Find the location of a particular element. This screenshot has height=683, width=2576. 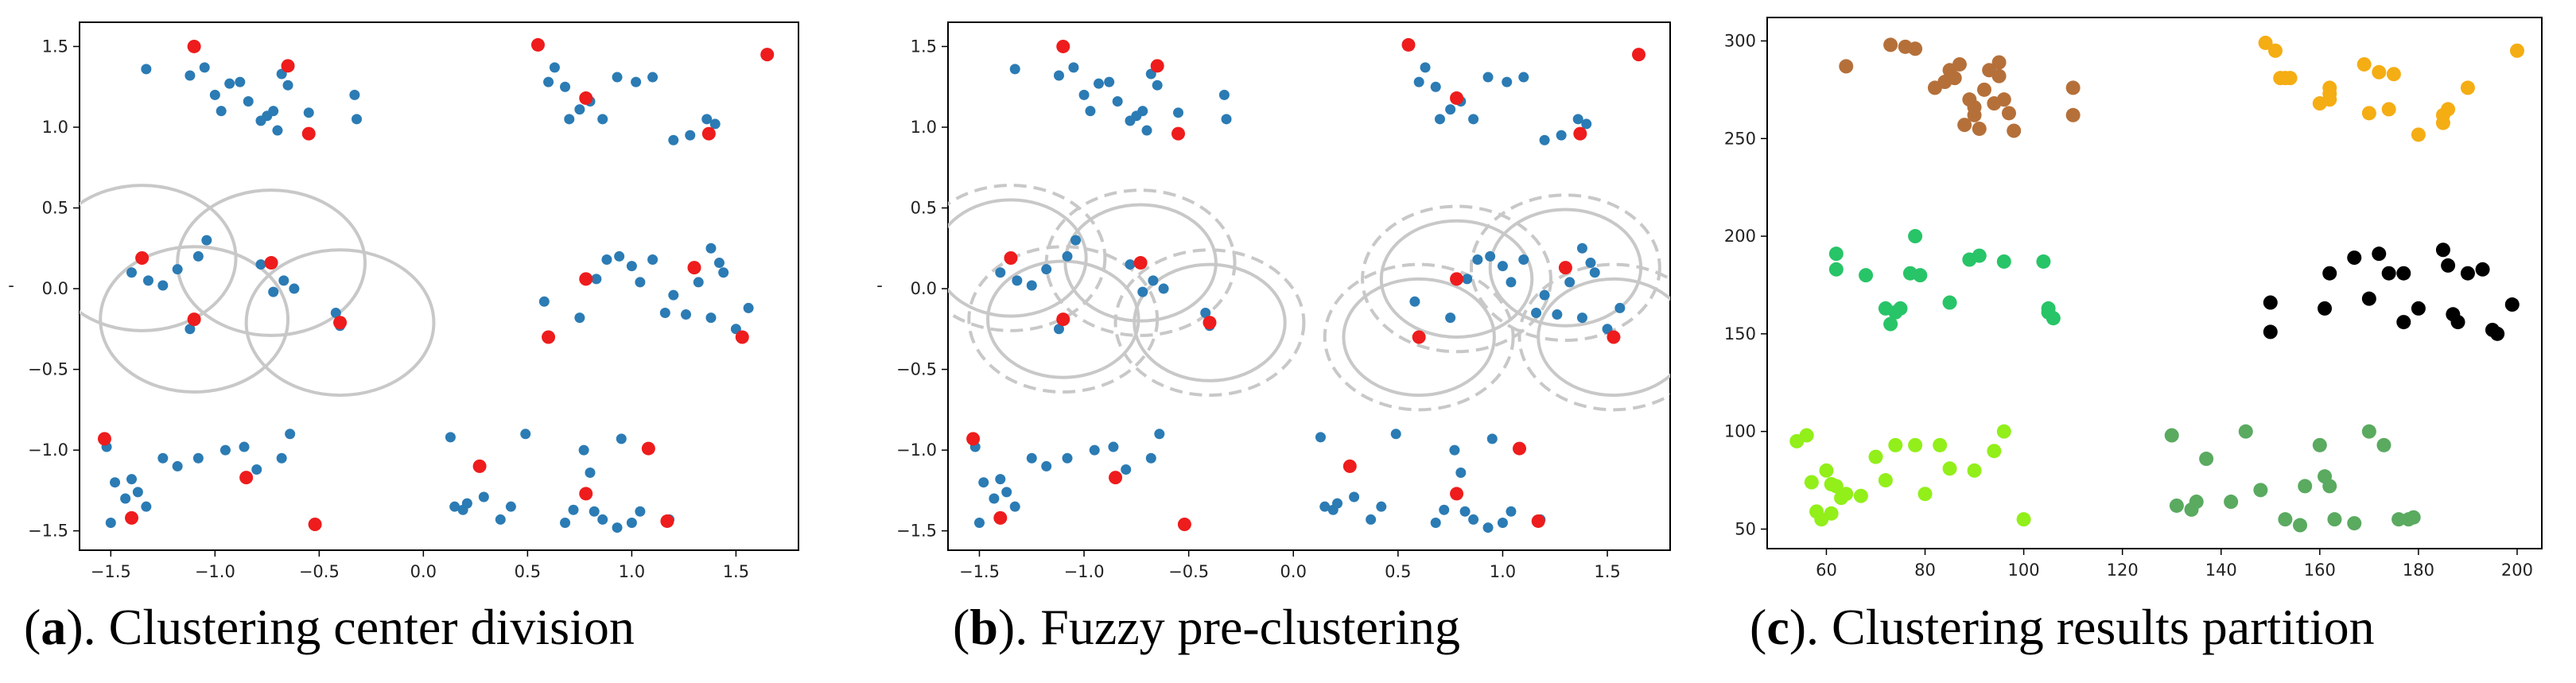

b-xtick-label-1: −1.0 is located at coordinates (1084, 571).